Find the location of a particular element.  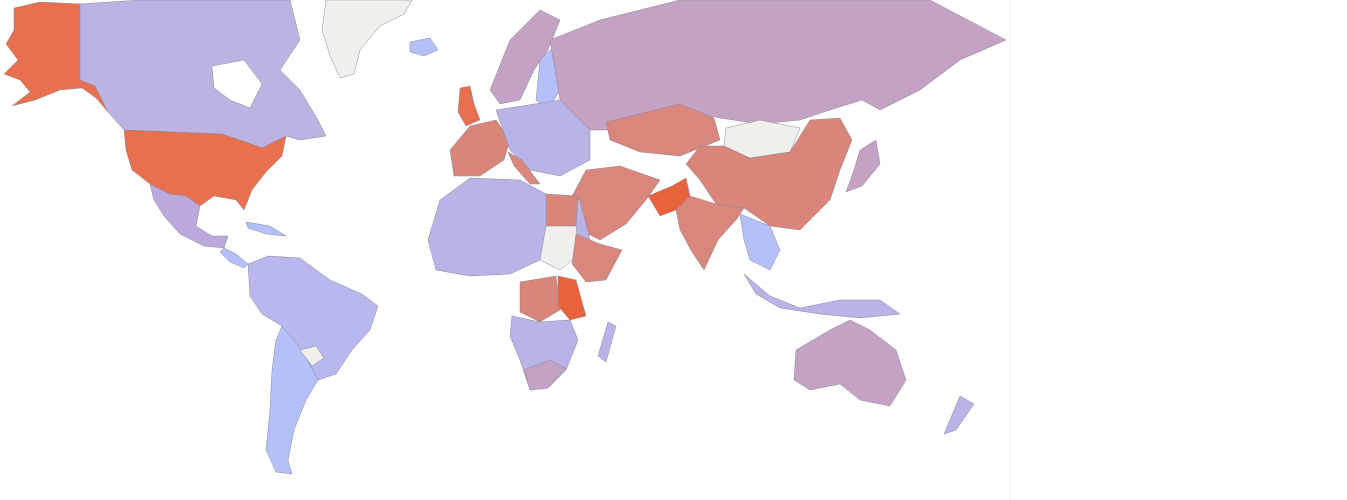

uk is located at coordinates (469, 106).